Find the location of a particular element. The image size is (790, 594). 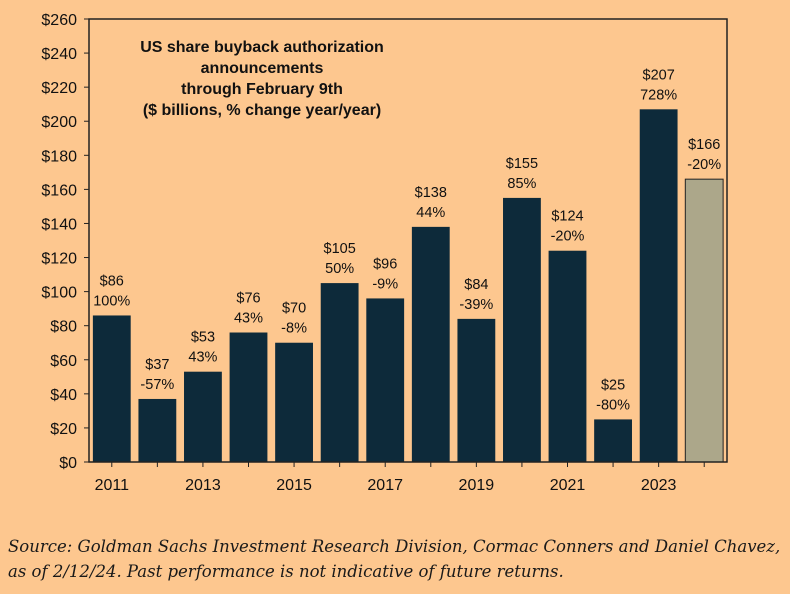

pct-label-2011: 100% is located at coordinates (111, 301).